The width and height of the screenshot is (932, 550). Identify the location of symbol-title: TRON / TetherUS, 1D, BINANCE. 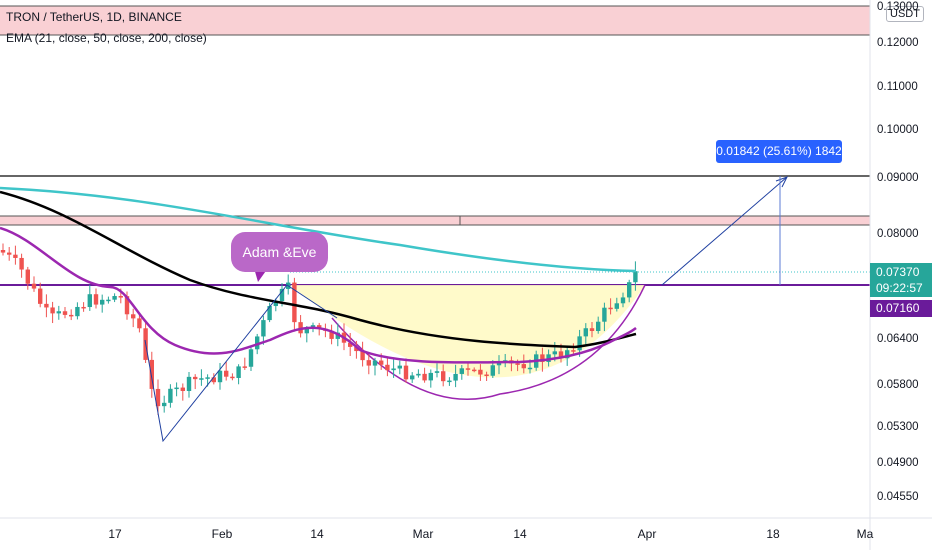
(94, 17).